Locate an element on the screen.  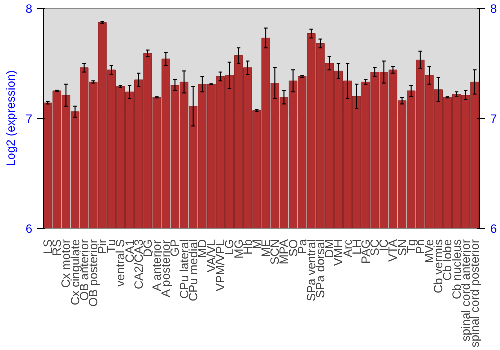
y-tick-label: 8 is located at coordinates (29, 9).